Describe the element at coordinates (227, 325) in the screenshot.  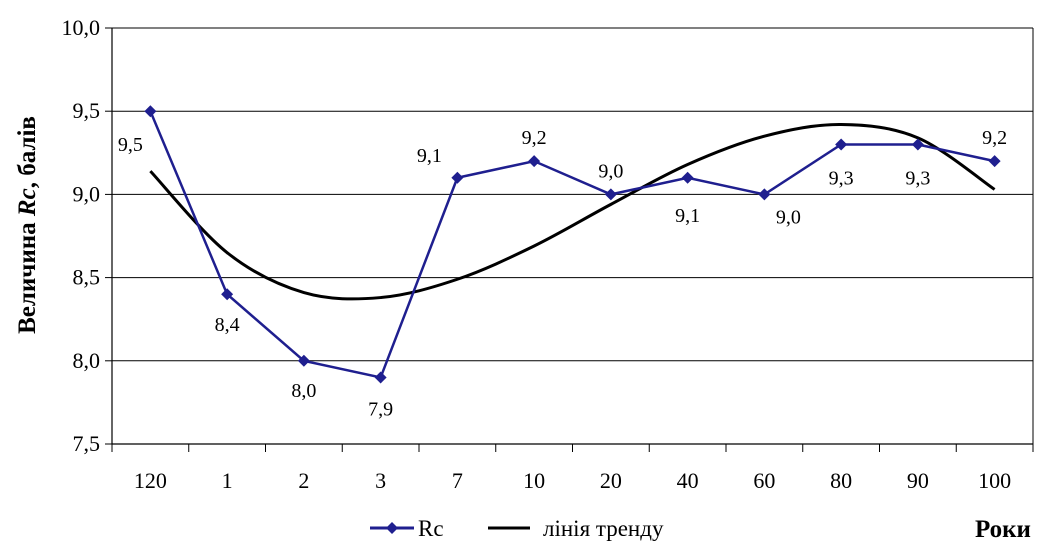
I see `data-label: 8,4` at that location.